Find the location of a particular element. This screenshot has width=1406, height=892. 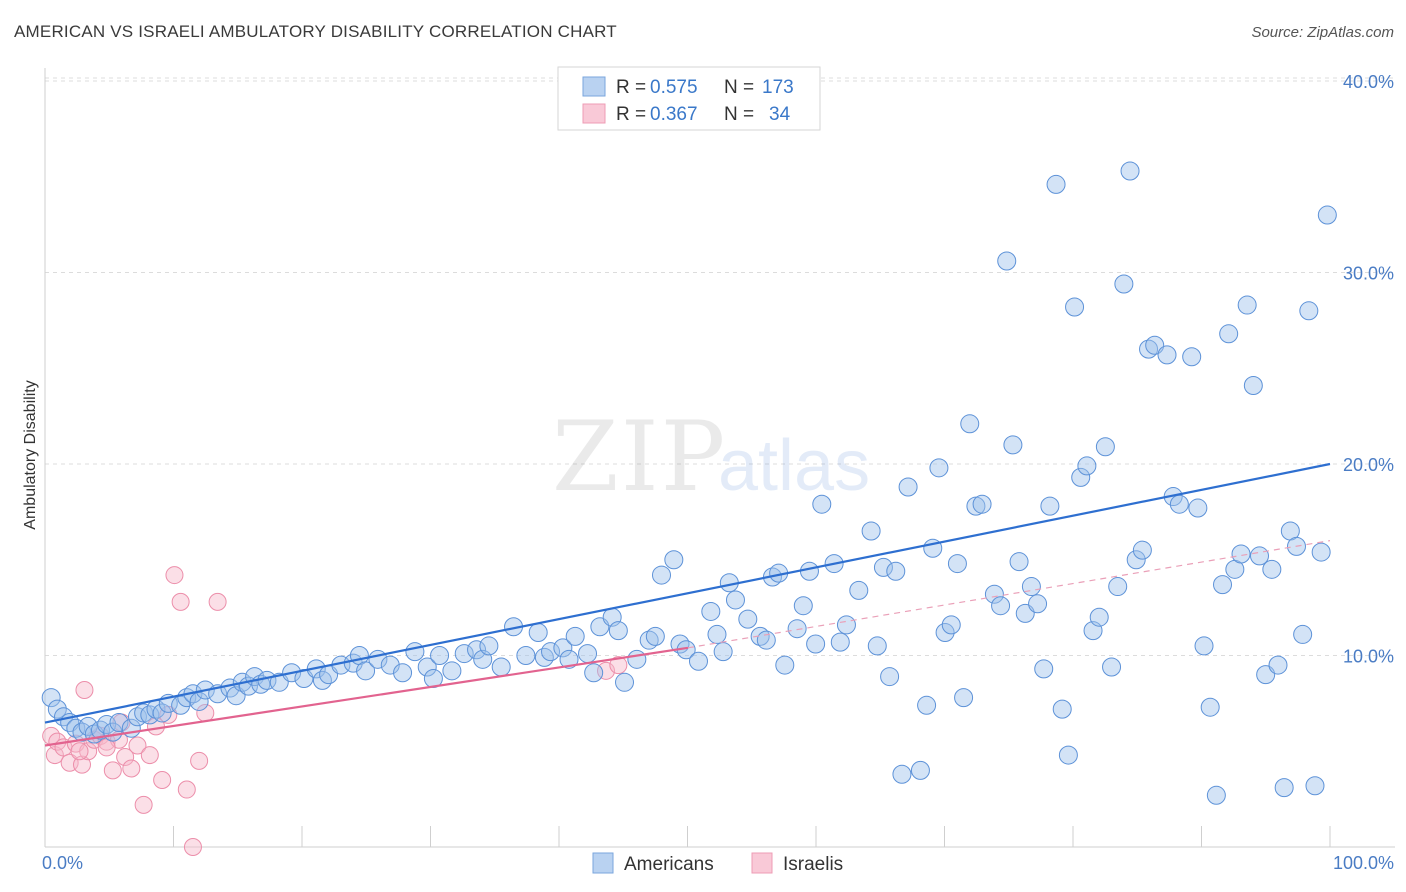

legend-bottom-americans-label: Americans is located at coordinates (669, 864).